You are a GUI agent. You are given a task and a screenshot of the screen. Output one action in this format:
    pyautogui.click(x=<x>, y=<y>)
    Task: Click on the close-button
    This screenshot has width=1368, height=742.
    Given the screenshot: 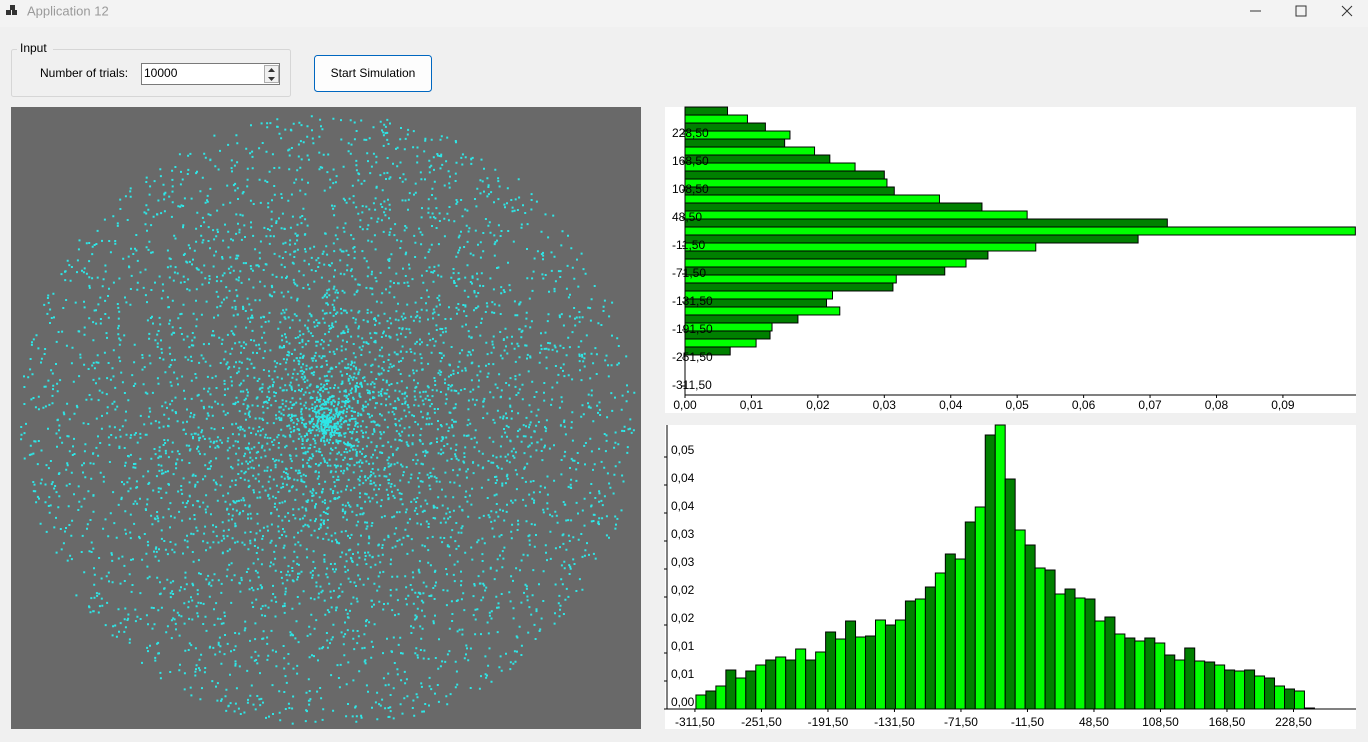 What is the action you would take?
    pyautogui.click(x=1347, y=11)
    